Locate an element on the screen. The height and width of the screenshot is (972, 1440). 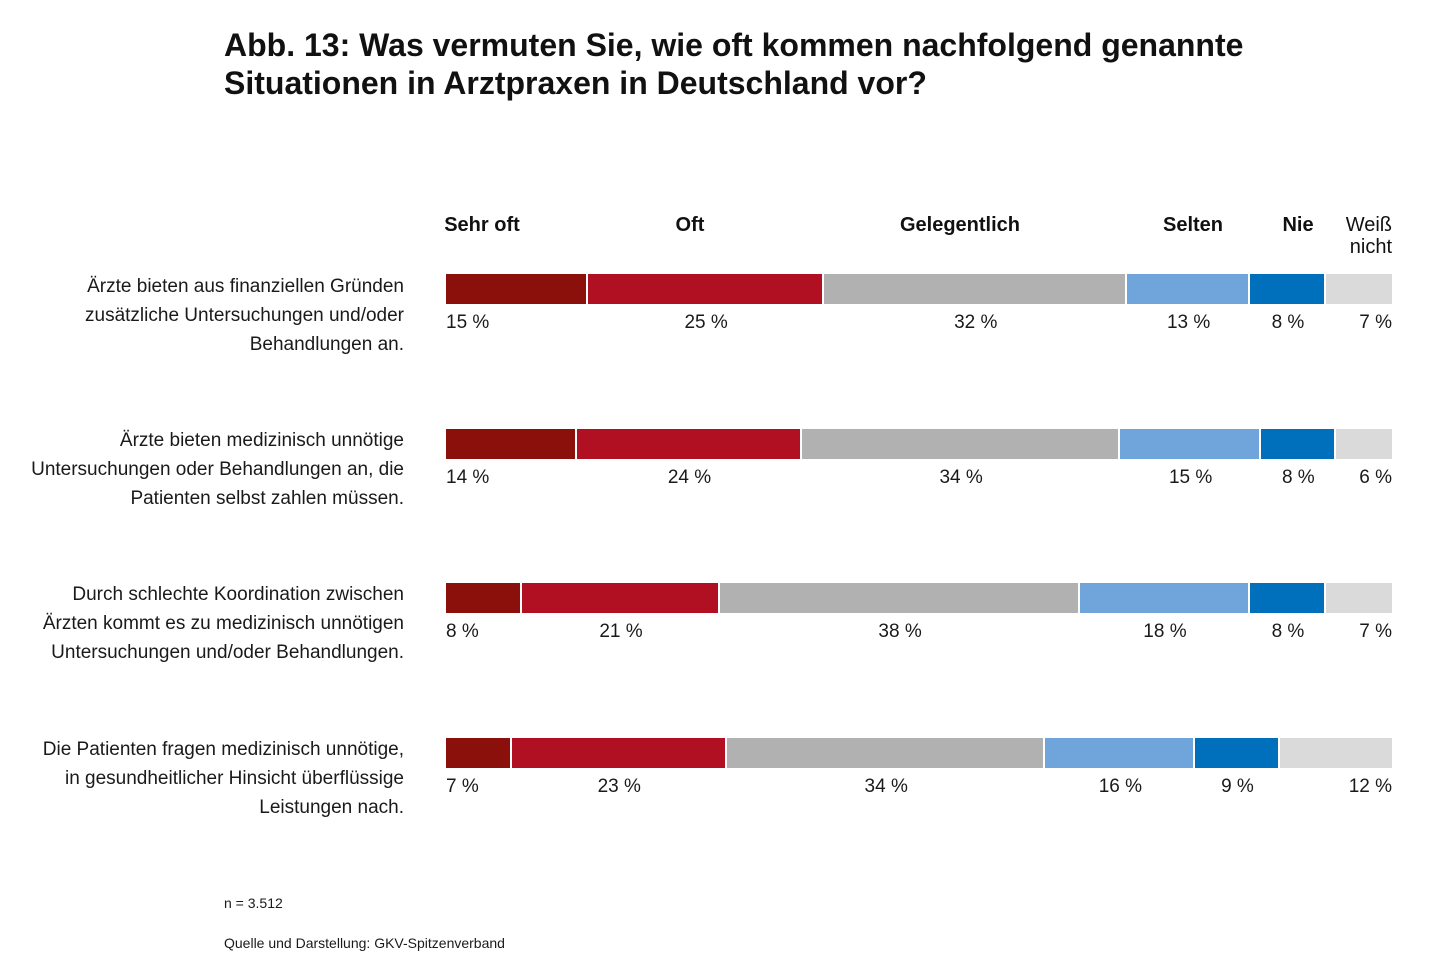
legend-sehr-oft: Sehr oft is located at coordinates (482, 225).